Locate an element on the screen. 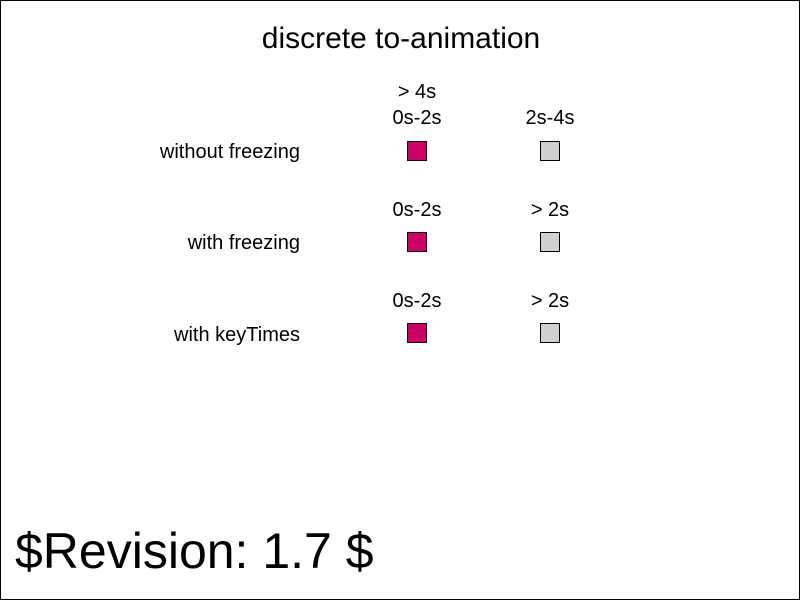 The image size is (800, 600). row1-col2-time-label: 2s-4s is located at coordinates (550, 118).